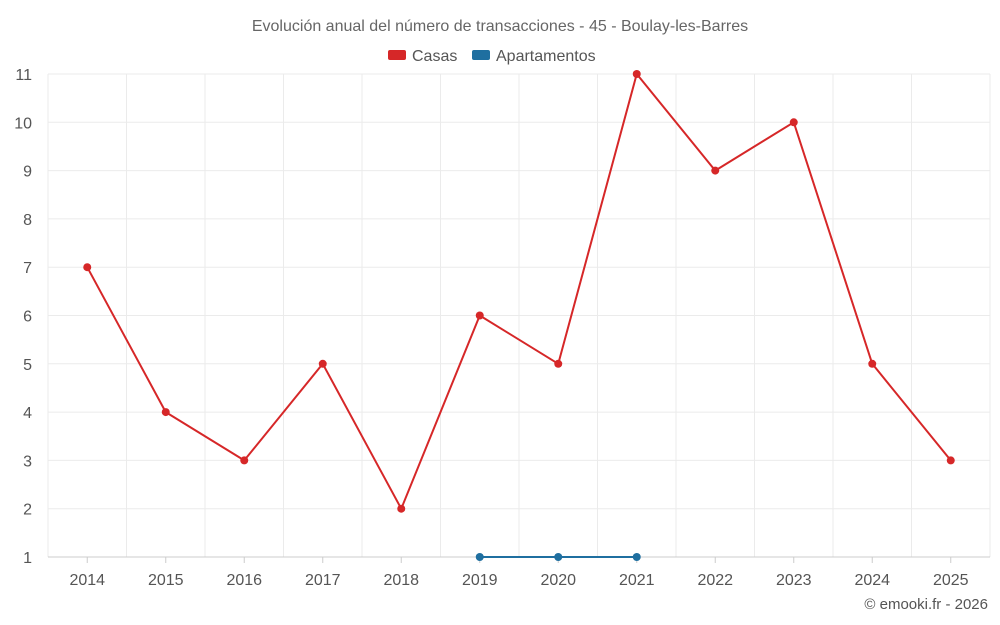 The width and height of the screenshot is (1000, 625). I want to click on y-tick-label: 1, so click(27, 558).